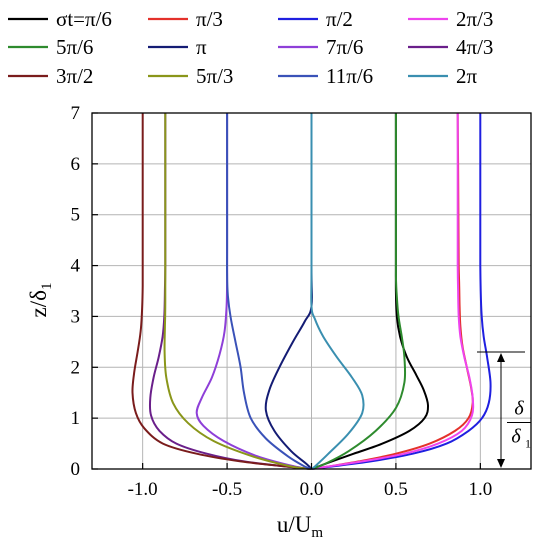 This screenshot has height=550, width=546. I want to click on x-tick-label-1: -0.5, so click(227, 489).